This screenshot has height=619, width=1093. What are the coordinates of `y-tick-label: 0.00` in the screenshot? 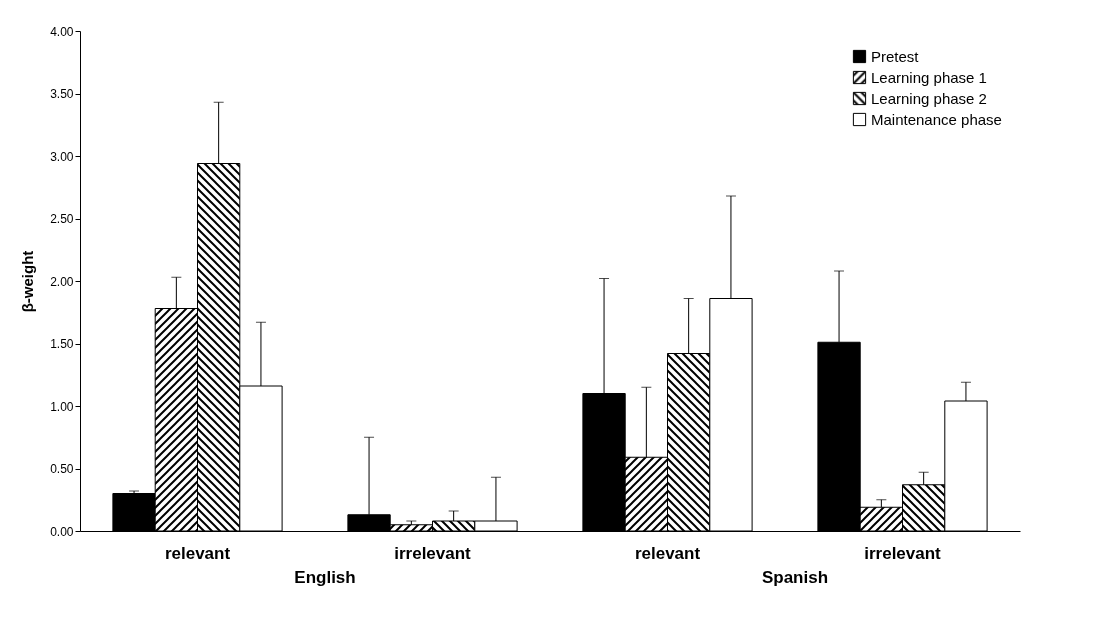 It's located at (62, 531).